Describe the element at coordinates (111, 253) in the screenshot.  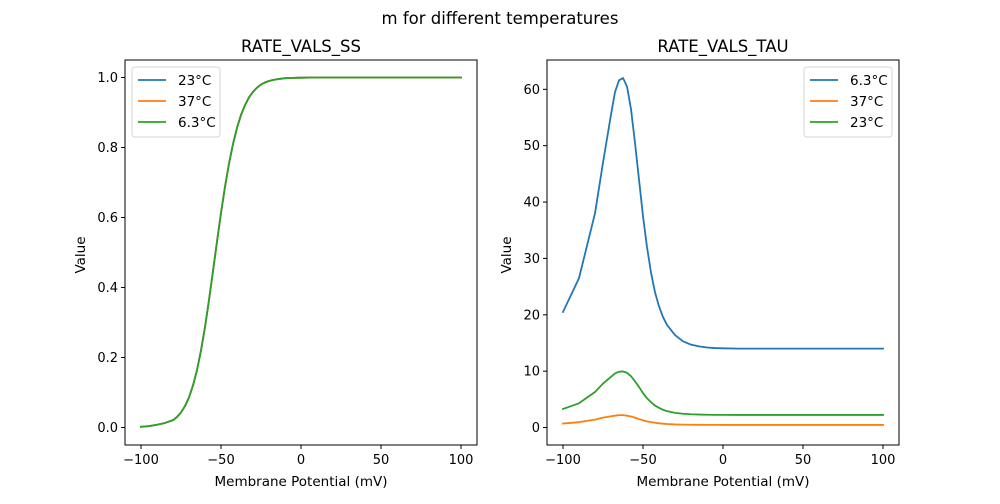
I see `y-axis-ticks: 0.0 0.2 0.4 0.6 0.8 1.0` at that location.